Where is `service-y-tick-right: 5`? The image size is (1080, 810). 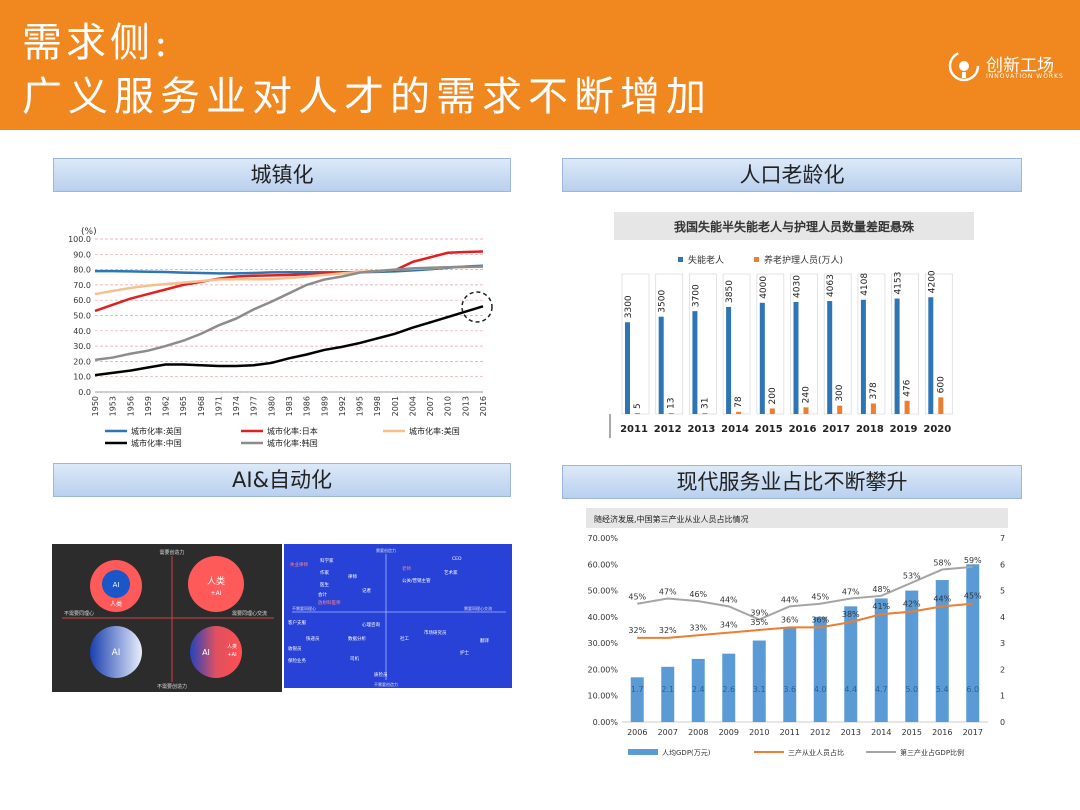
service-y-tick-right: 5 is located at coordinates (1002, 591).